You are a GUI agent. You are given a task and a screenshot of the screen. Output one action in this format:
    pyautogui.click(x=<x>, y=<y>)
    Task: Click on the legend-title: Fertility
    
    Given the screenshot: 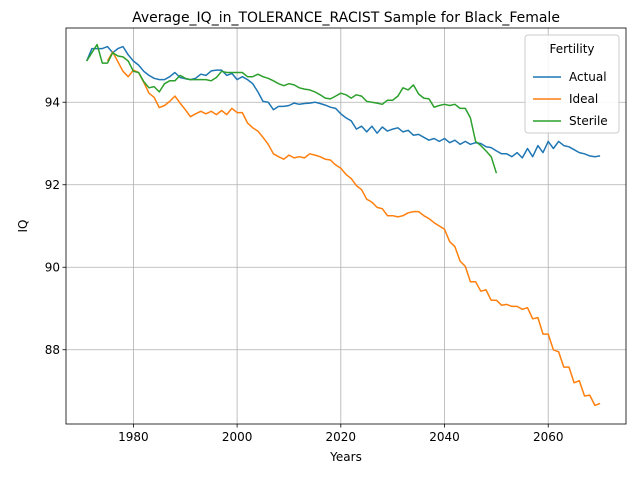 What is the action you would take?
    pyautogui.click(x=571, y=49)
    